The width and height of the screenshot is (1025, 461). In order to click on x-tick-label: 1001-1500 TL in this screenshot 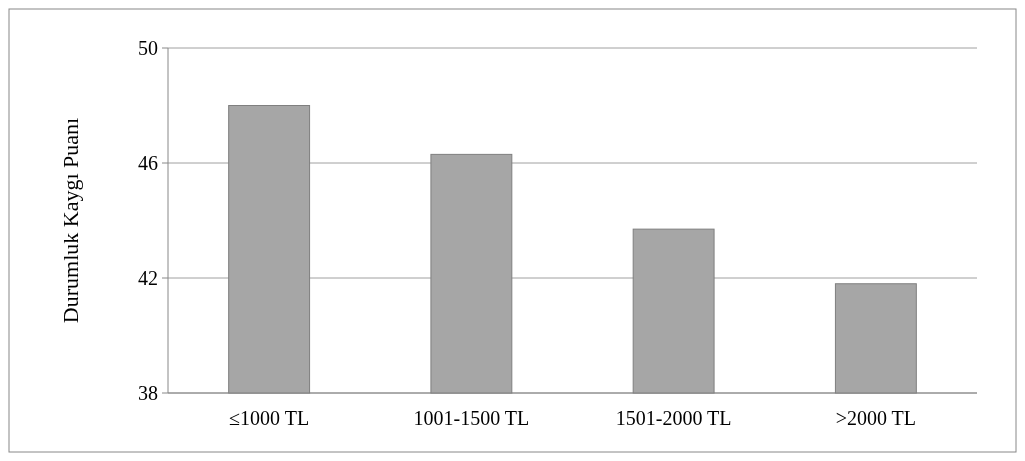, I will do `click(471, 418)`.